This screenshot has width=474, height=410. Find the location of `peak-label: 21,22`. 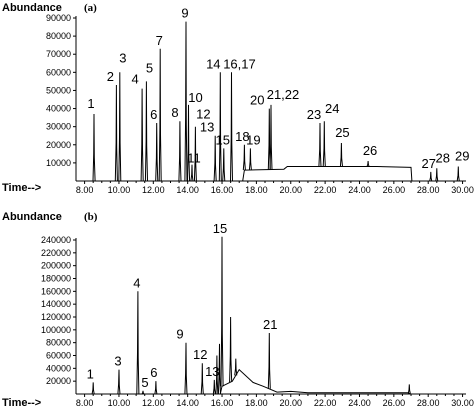

peak-label: 21,22 is located at coordinates (283, 94).